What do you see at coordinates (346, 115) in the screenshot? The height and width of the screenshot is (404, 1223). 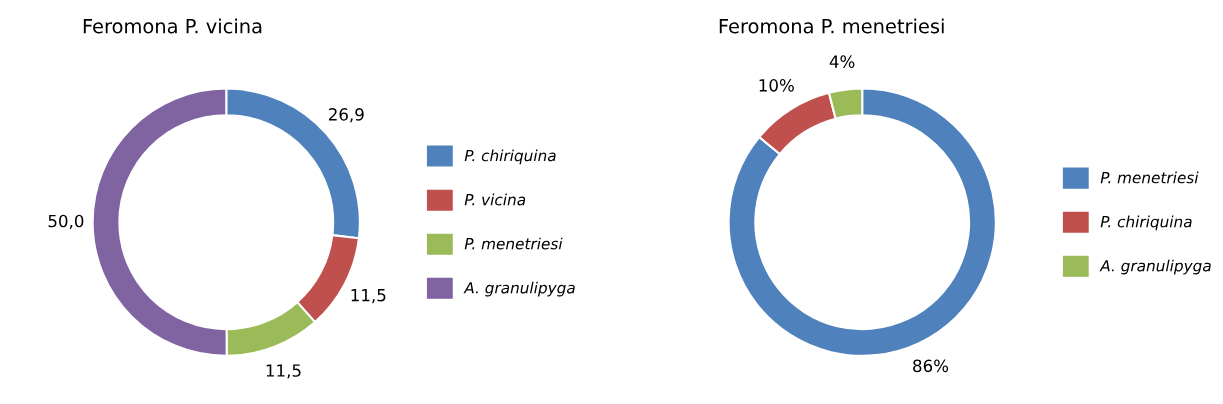 I see `data-label: 26,9` at bounding box center [346, 115].